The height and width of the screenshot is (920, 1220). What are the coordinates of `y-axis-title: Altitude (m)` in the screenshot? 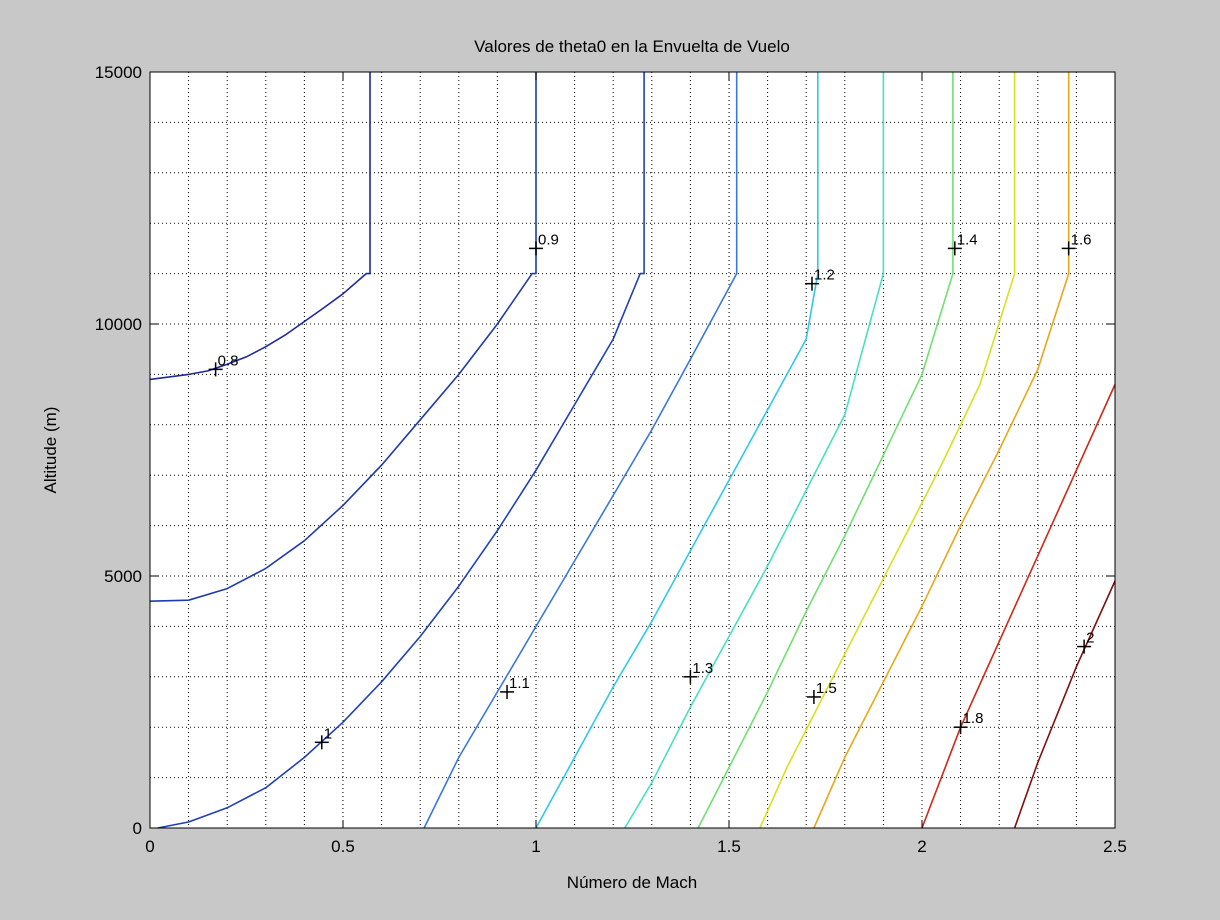 It's located at (50, 450).